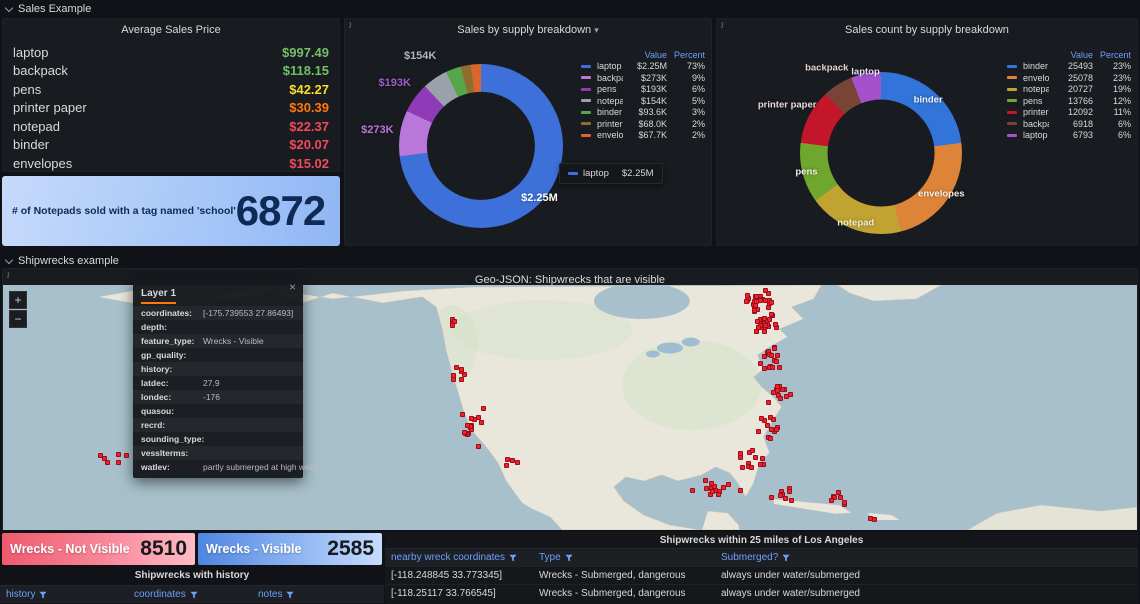  I want to click on column-header: nearby wreck coordinates, so click(465, 557).